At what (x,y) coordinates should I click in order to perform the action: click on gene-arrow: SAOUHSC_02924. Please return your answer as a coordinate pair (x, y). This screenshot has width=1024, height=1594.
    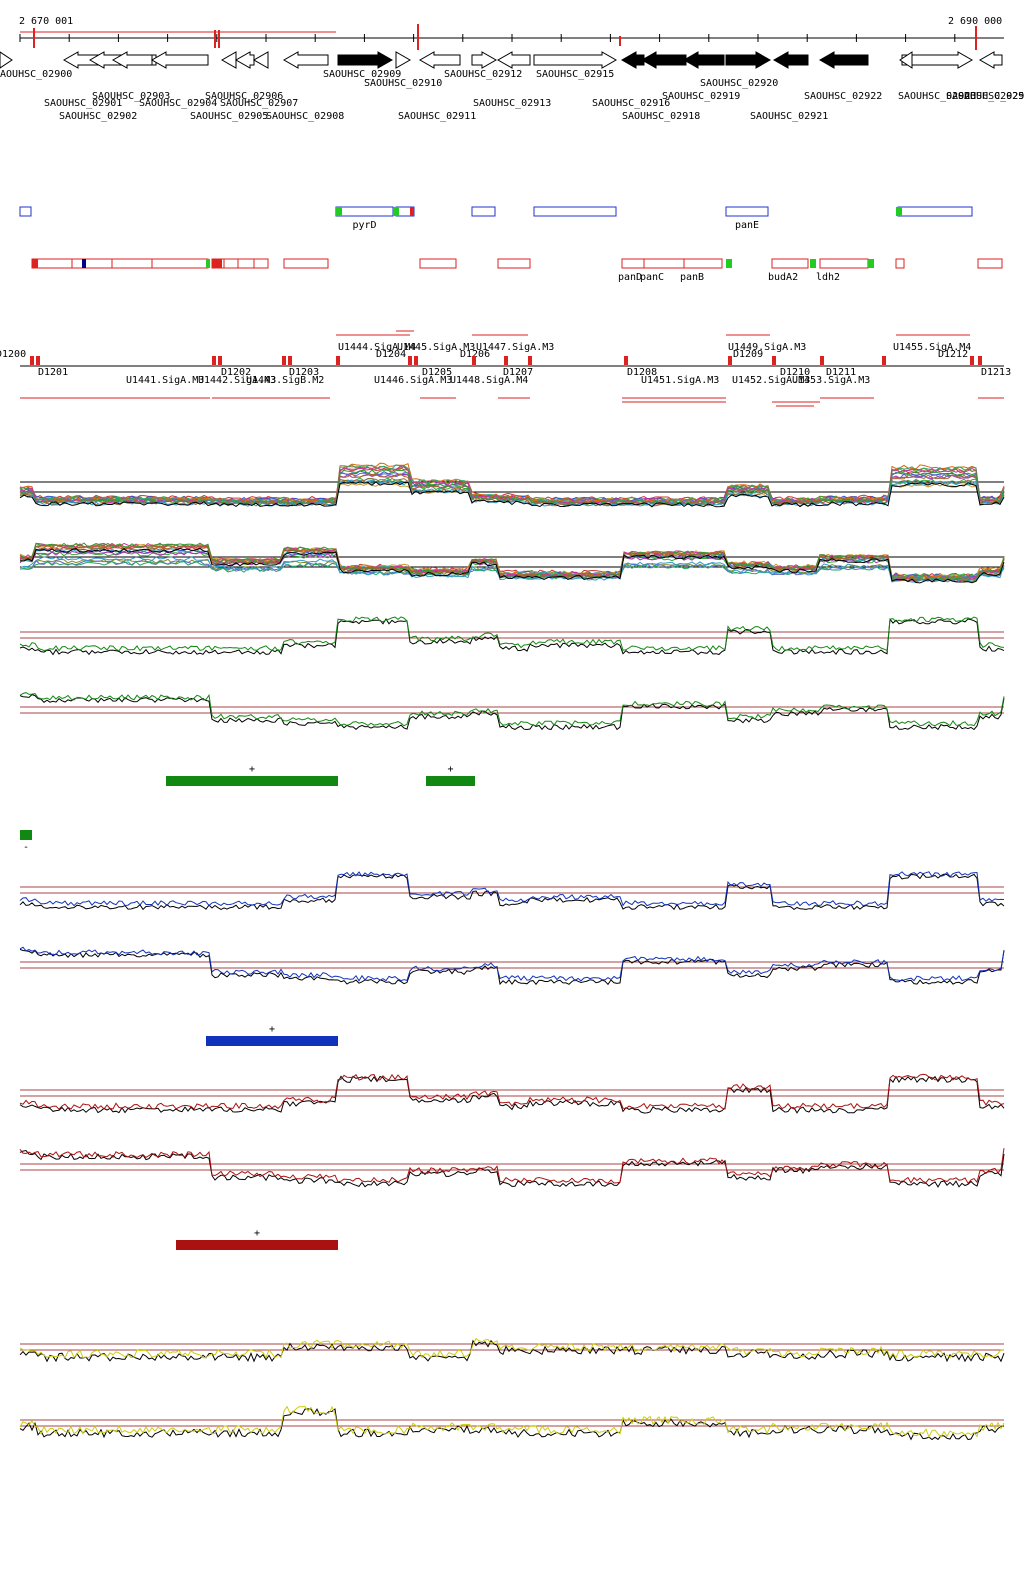
    Looking at the image, I should click on (961, 76).